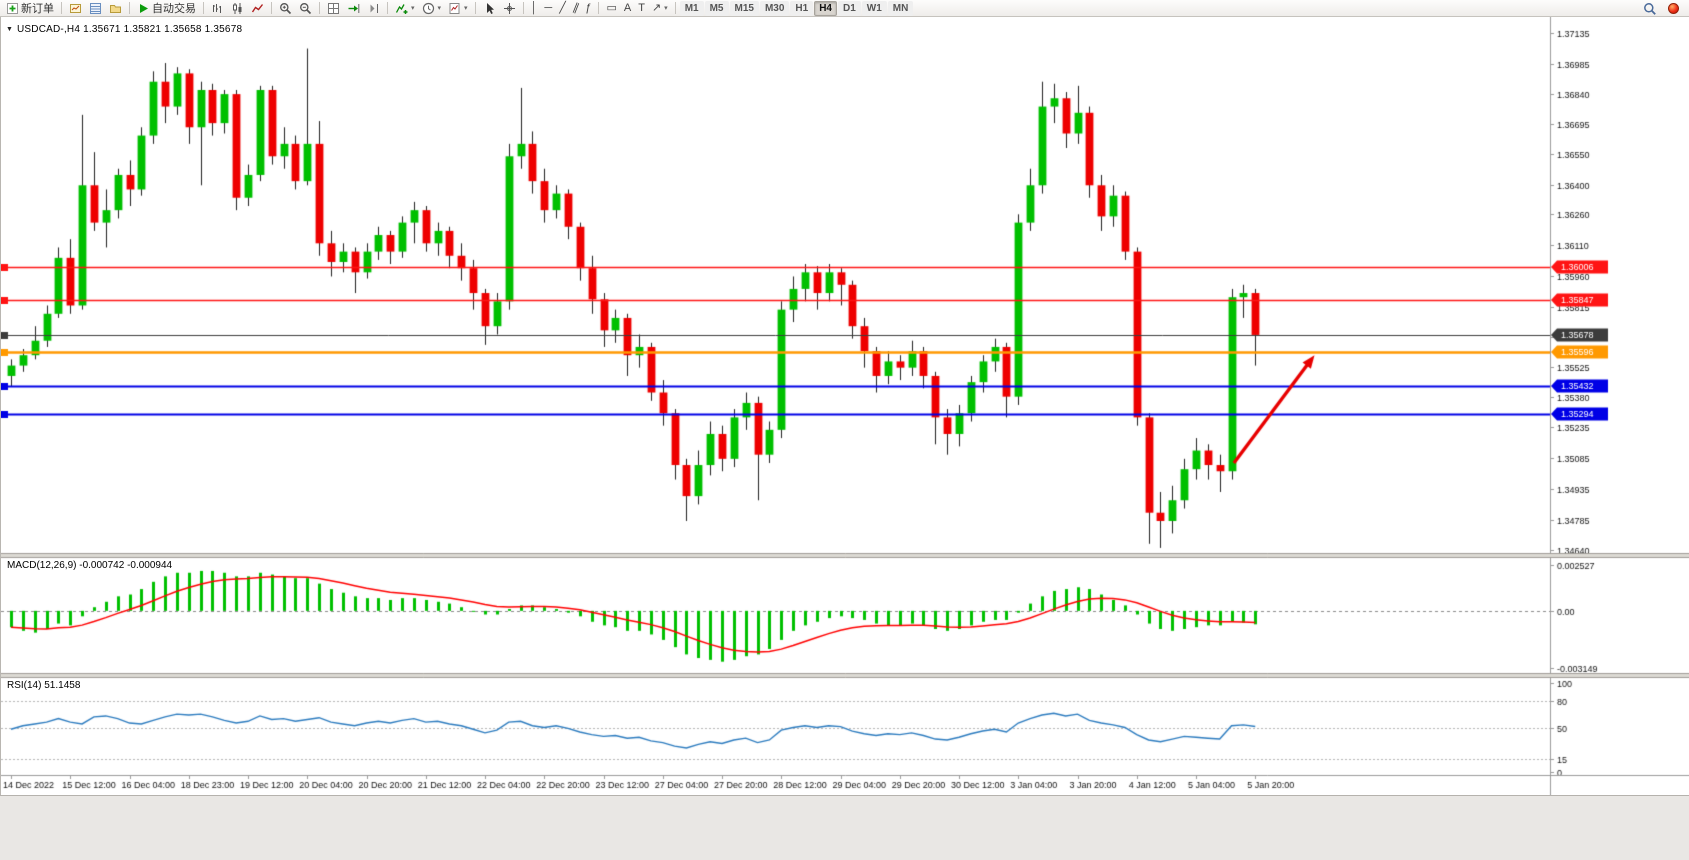 The image size is (1689, 860). What do you see at coordinates (874, 8) in the screenshot?
I see `timeframe-button-w1: W1` at bounding box center [874, 8].